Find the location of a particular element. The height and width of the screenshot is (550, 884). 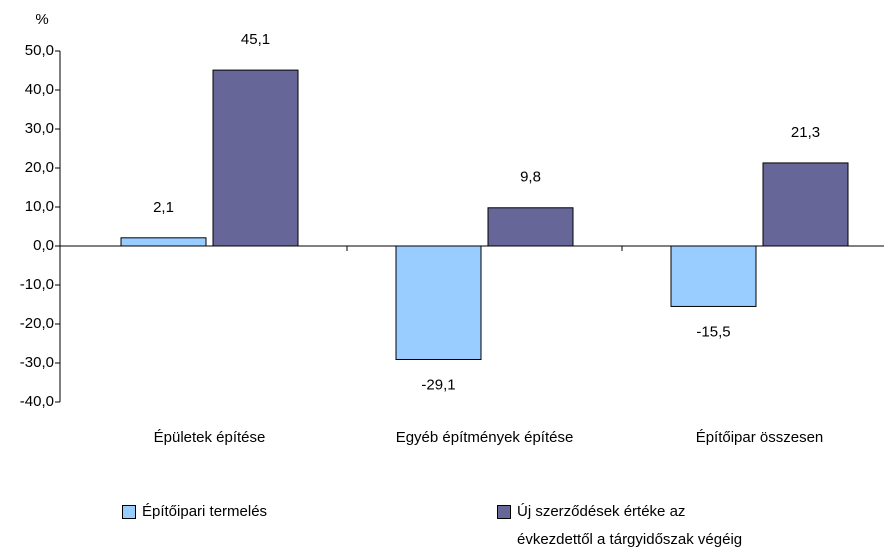

data-label: 21,3 is located at coordinates (805, 132).